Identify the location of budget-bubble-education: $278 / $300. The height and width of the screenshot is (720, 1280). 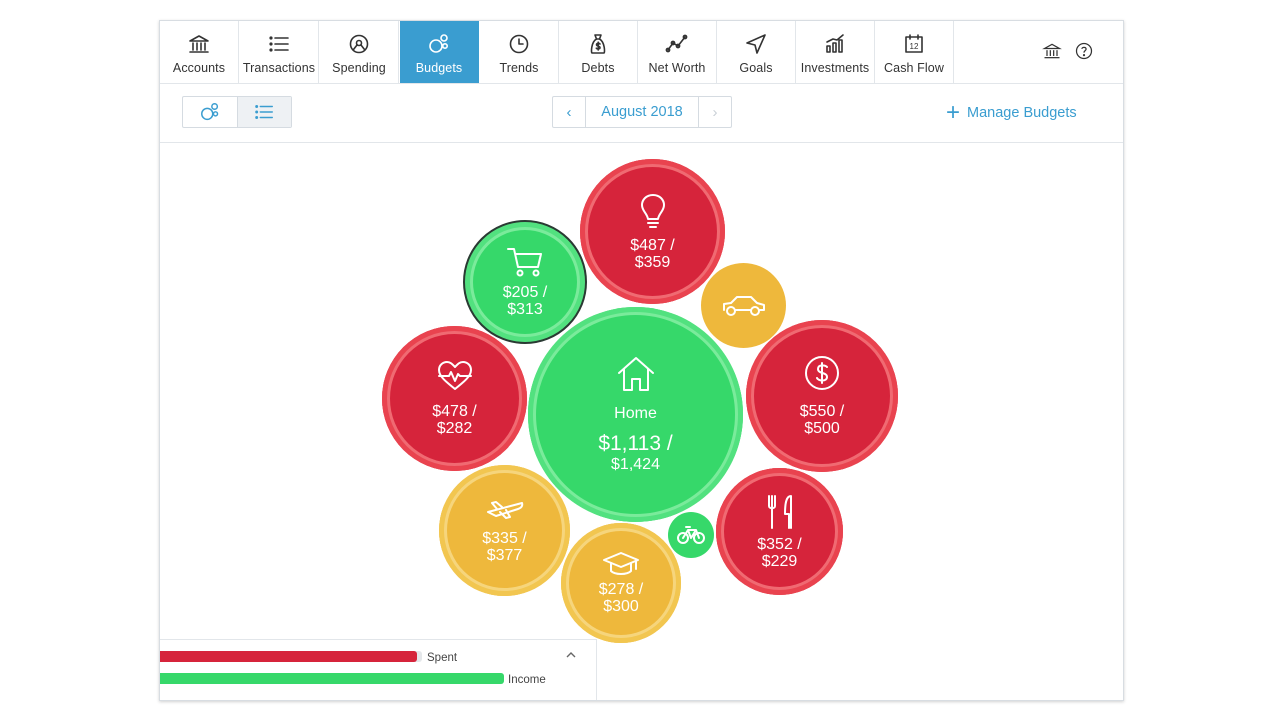
(621, 583).